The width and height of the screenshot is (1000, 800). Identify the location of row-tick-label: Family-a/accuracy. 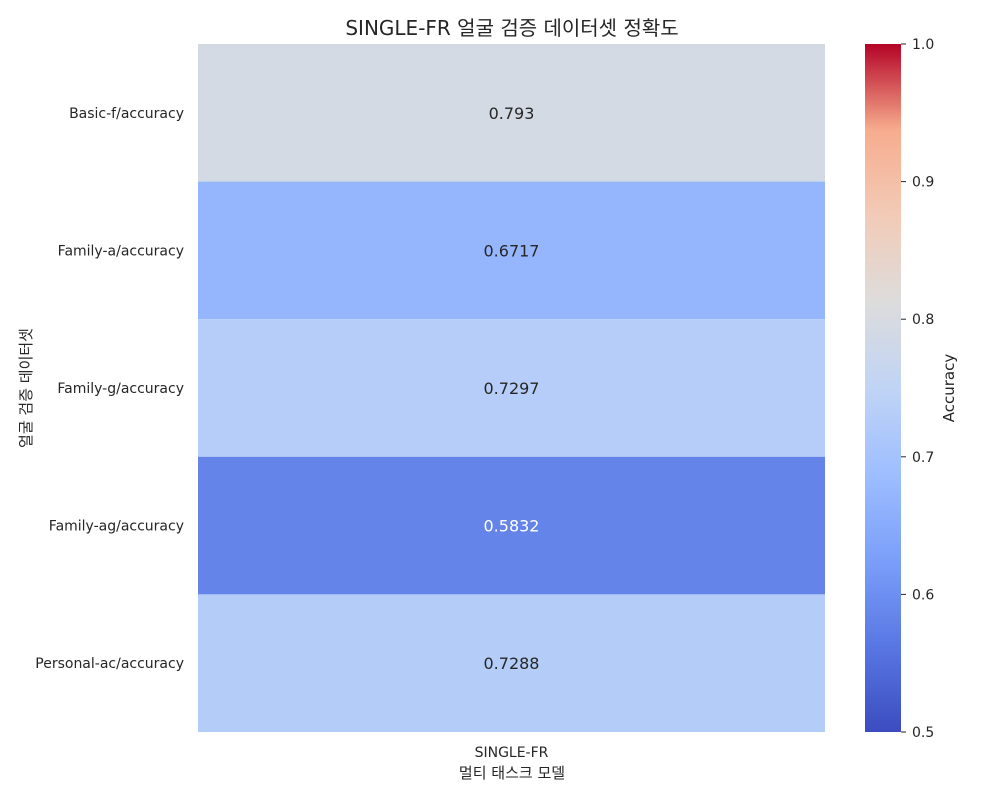
(121, 251).